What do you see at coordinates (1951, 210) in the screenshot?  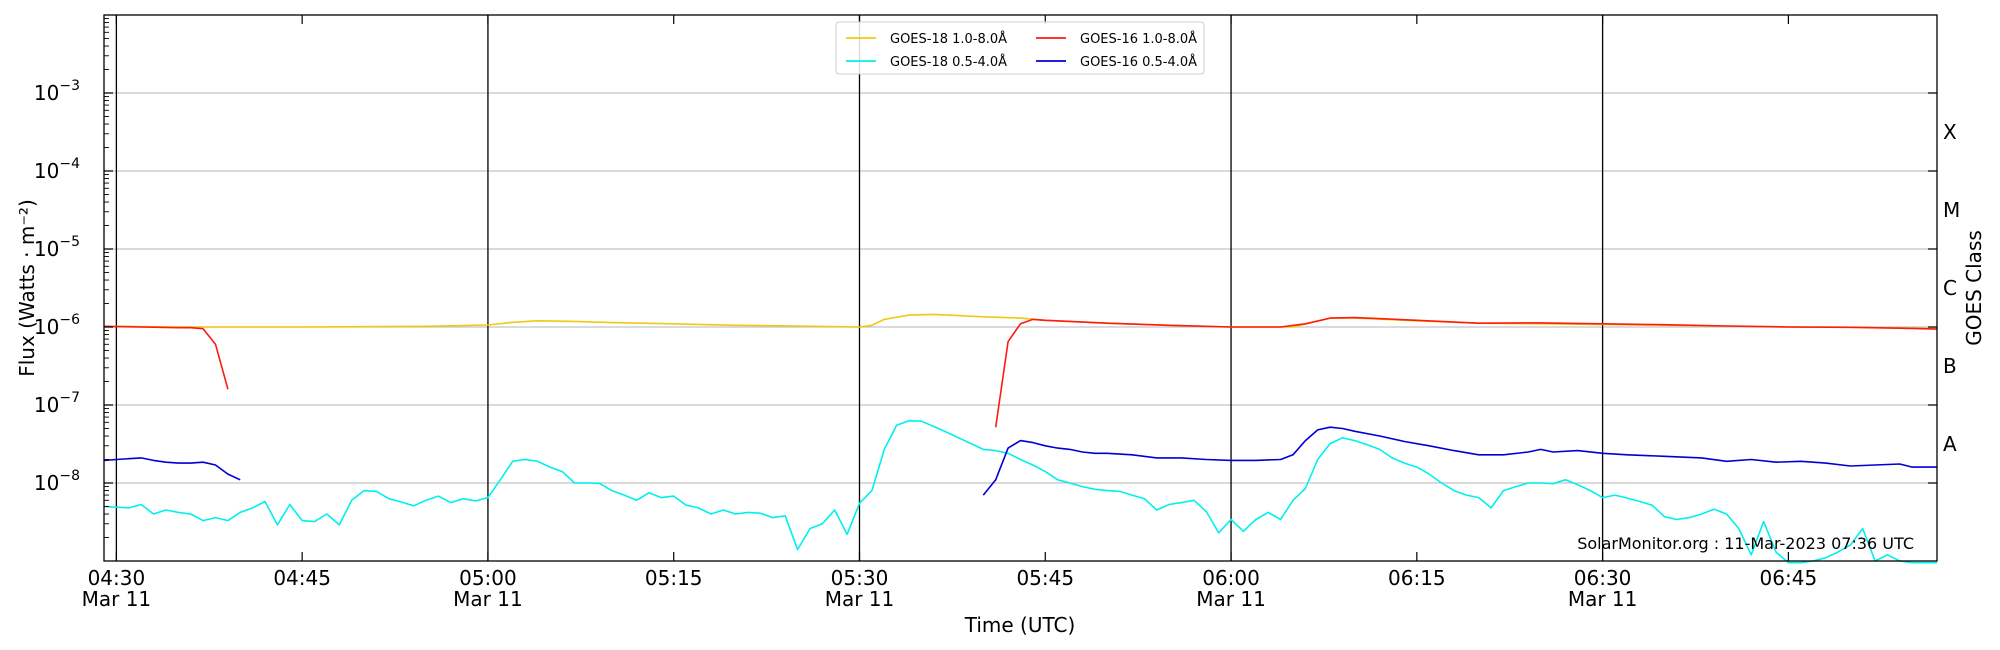 I see `goes-class-label-m: M` at bounding box center [1951, 210].